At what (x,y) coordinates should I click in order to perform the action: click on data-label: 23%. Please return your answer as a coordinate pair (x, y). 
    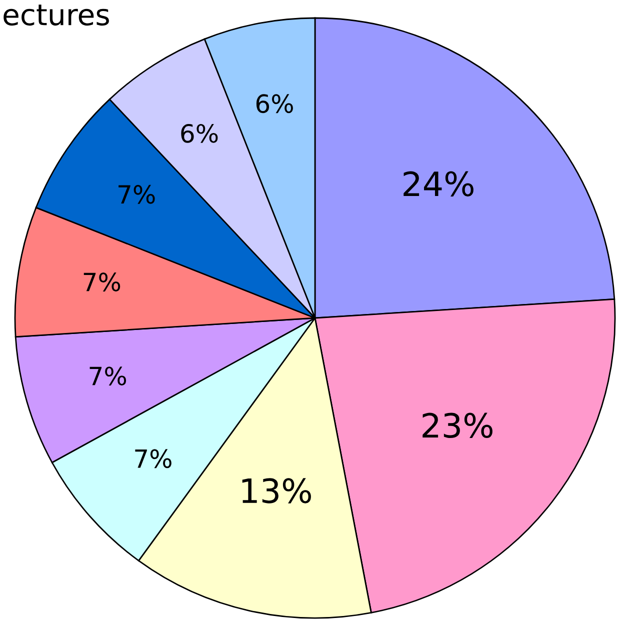
    Looking at the image, I should click on (457, 425).